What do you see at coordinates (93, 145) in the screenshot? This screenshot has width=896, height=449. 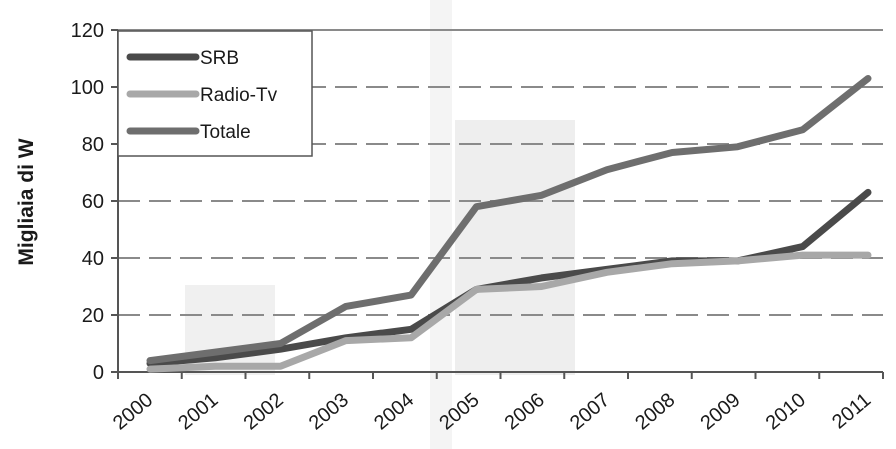 I see `y-tick-label-80: 80` at bounding box center [93, 145].